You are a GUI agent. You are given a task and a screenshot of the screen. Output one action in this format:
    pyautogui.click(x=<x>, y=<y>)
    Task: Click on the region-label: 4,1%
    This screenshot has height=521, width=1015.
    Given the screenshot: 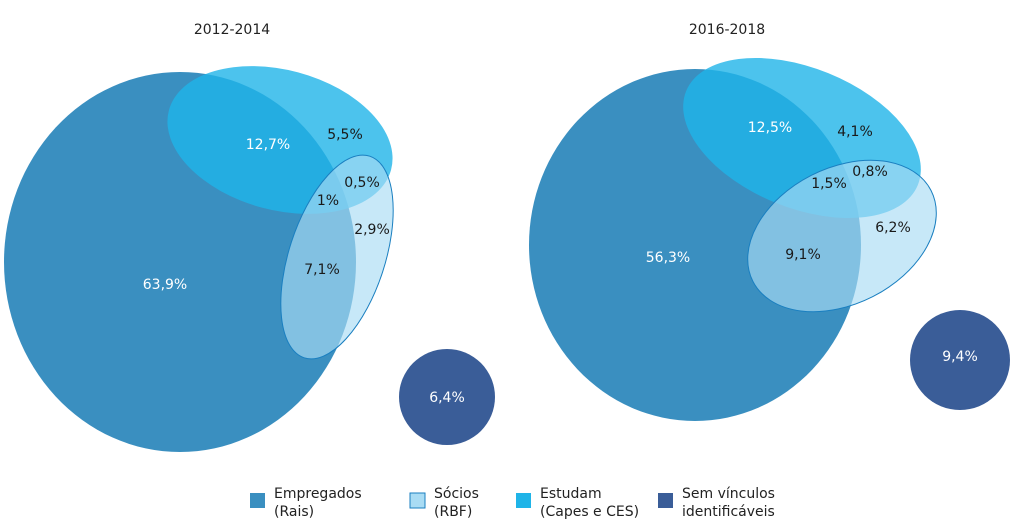 What is the action you would take?
    pyautogui.click(x=855, y=132)
    